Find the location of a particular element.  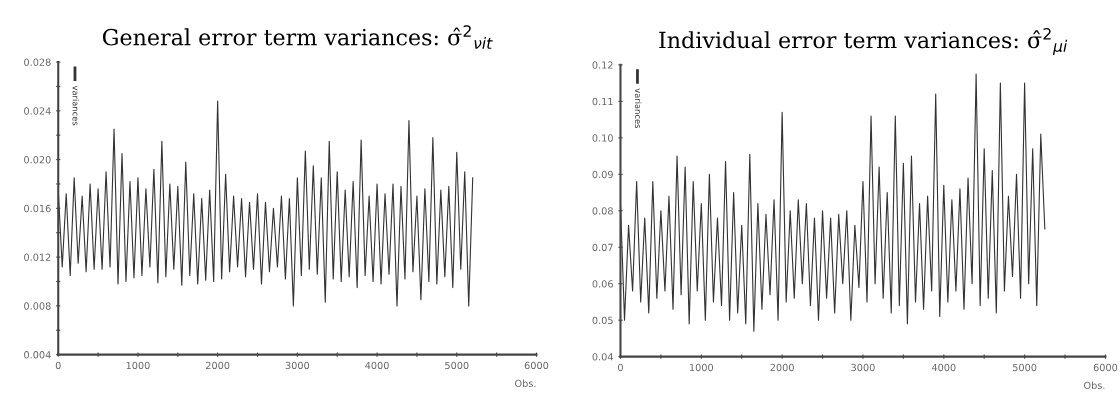

y-tick-label: 0.020 is located at coordinates (37, 160).